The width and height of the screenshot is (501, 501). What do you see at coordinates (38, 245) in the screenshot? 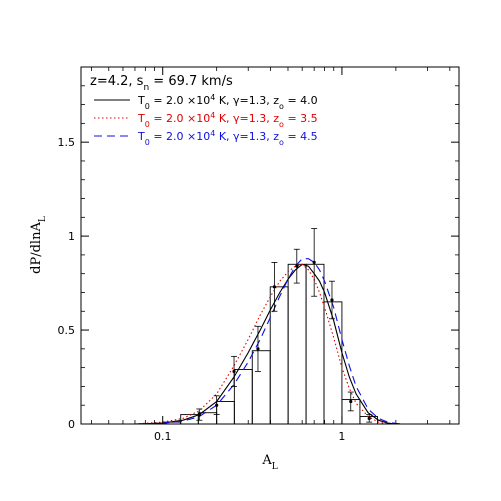
I see `y-axis-title: dP/dlnAL` at bounding box center [38, 245].